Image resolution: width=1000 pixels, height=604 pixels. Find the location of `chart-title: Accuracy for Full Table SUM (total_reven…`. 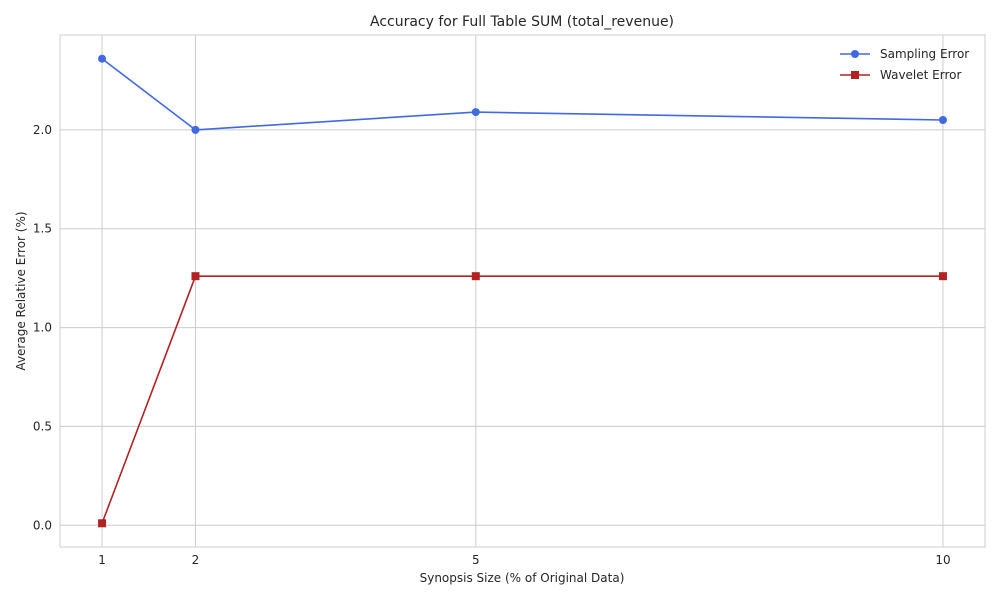

chart-title: Accuracy for Full Table SUM (total_reven… is located at coordinates (522, 22).